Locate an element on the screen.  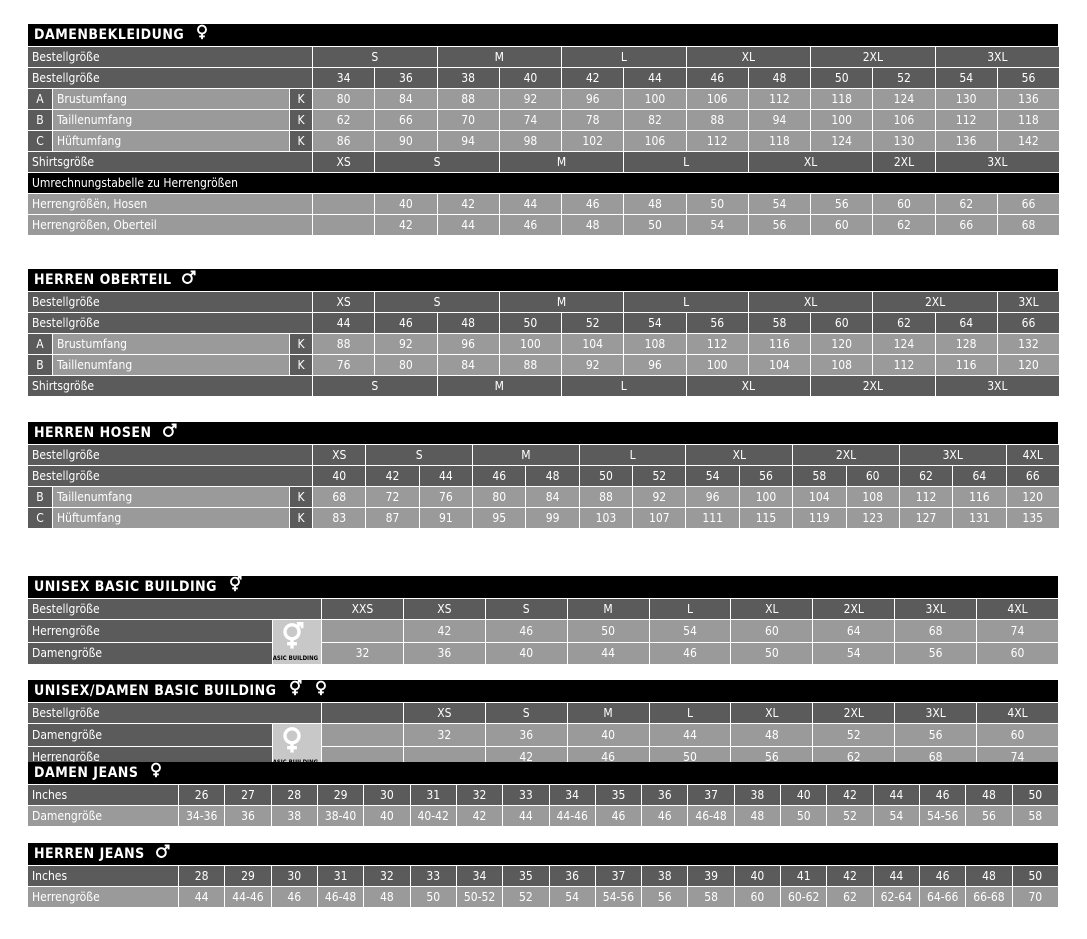
number-cell: 38 is located at coordinates (468, 78).